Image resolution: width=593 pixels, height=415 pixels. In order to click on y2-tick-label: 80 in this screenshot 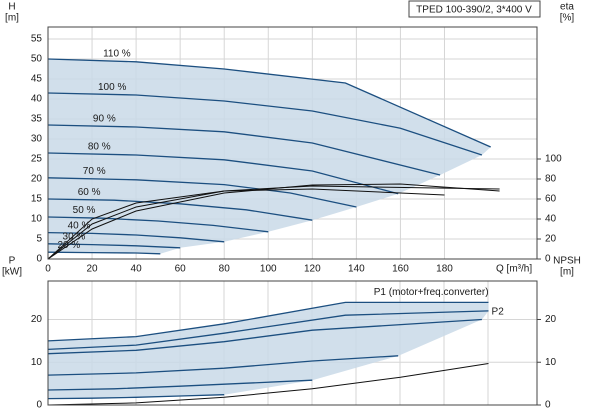, I will do `click(551, 179)`.